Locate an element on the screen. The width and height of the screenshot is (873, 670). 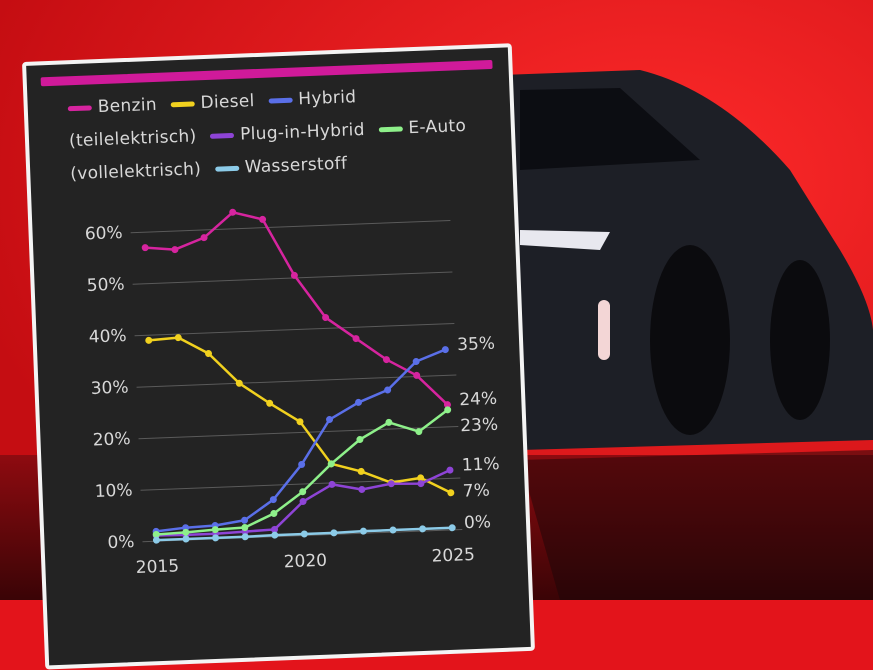
y-tick-label: 10% is located at coordinates (113, 491).